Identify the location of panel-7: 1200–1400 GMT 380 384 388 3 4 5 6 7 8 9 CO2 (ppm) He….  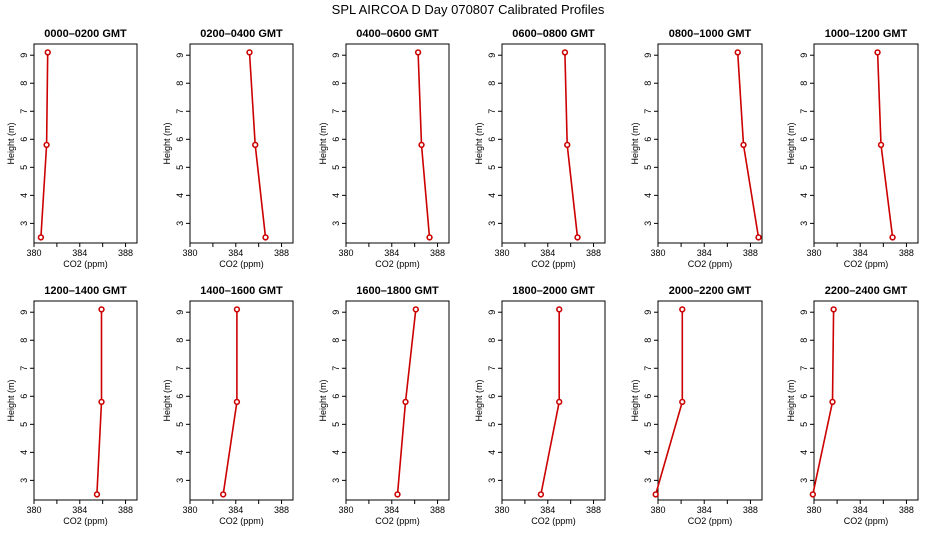
(72, 405).